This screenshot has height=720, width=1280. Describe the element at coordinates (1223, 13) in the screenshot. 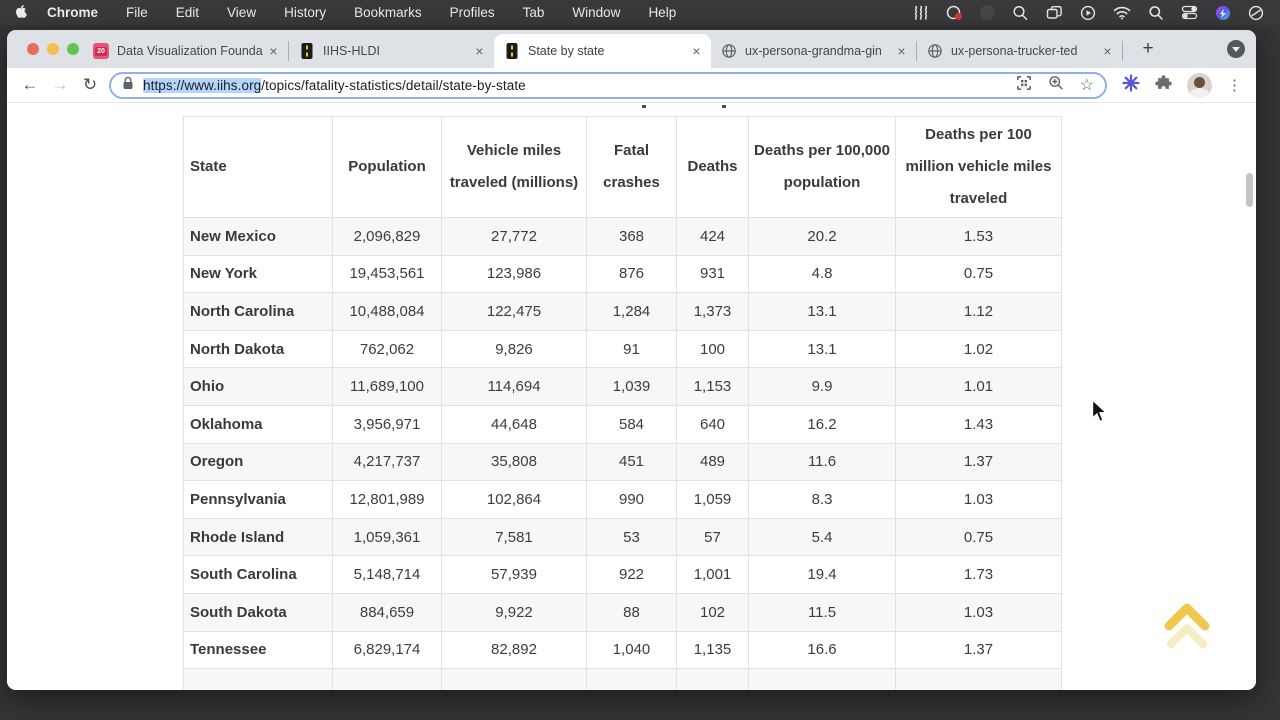

I see `color-app-icon` at that location.